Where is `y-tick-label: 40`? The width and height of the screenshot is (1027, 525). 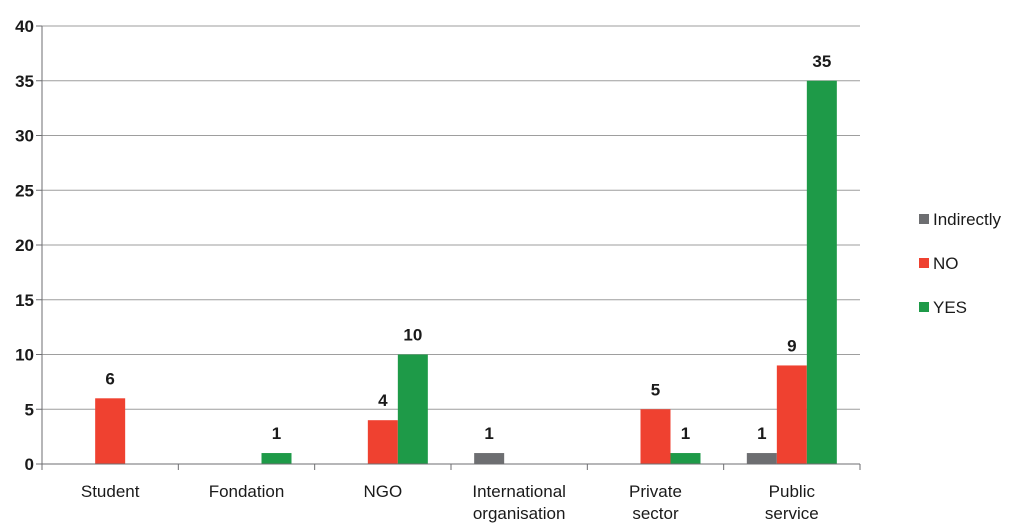
y-tick-label: 40 is located at coordinates (24, 26).